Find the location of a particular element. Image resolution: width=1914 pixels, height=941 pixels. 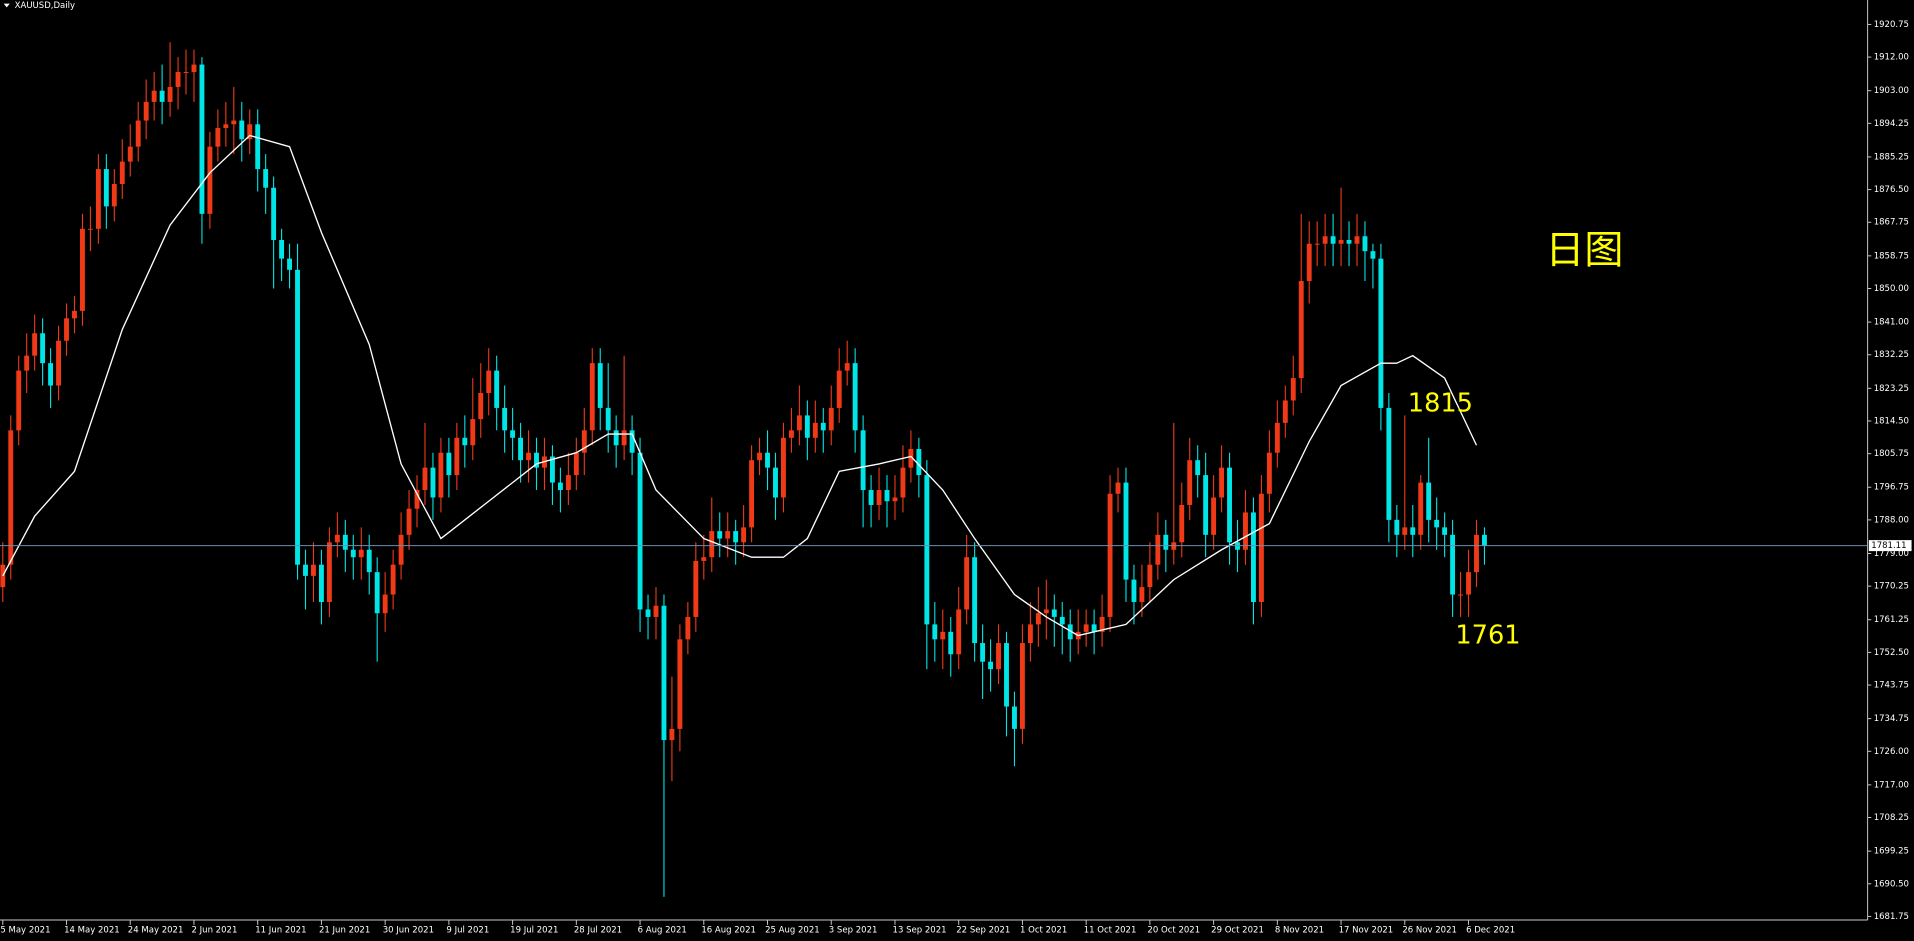

chart-title: XAUUSD,Daily is located at coordinates (45, 6).